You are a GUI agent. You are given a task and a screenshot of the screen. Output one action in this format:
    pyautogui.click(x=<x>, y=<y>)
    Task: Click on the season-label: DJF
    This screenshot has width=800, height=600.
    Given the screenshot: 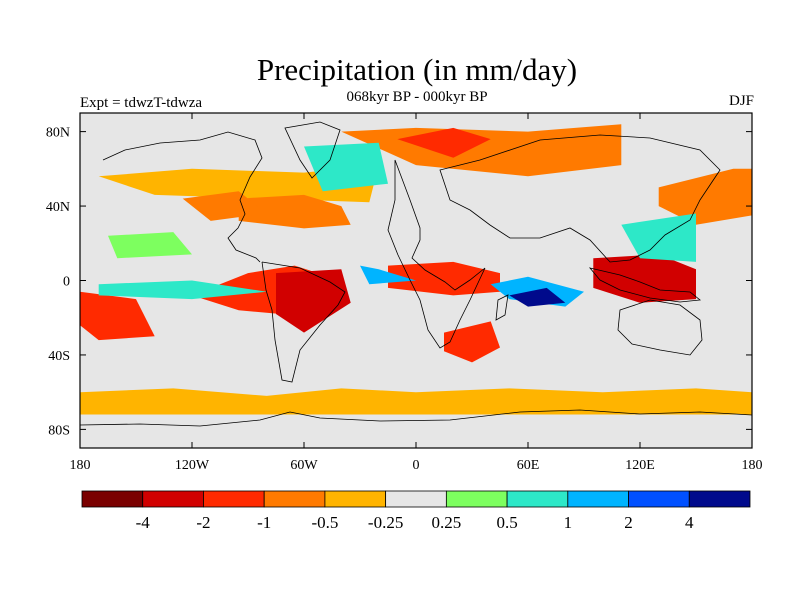 What is the action you would take?
    pyautogui.click(x=741, y=101)
    